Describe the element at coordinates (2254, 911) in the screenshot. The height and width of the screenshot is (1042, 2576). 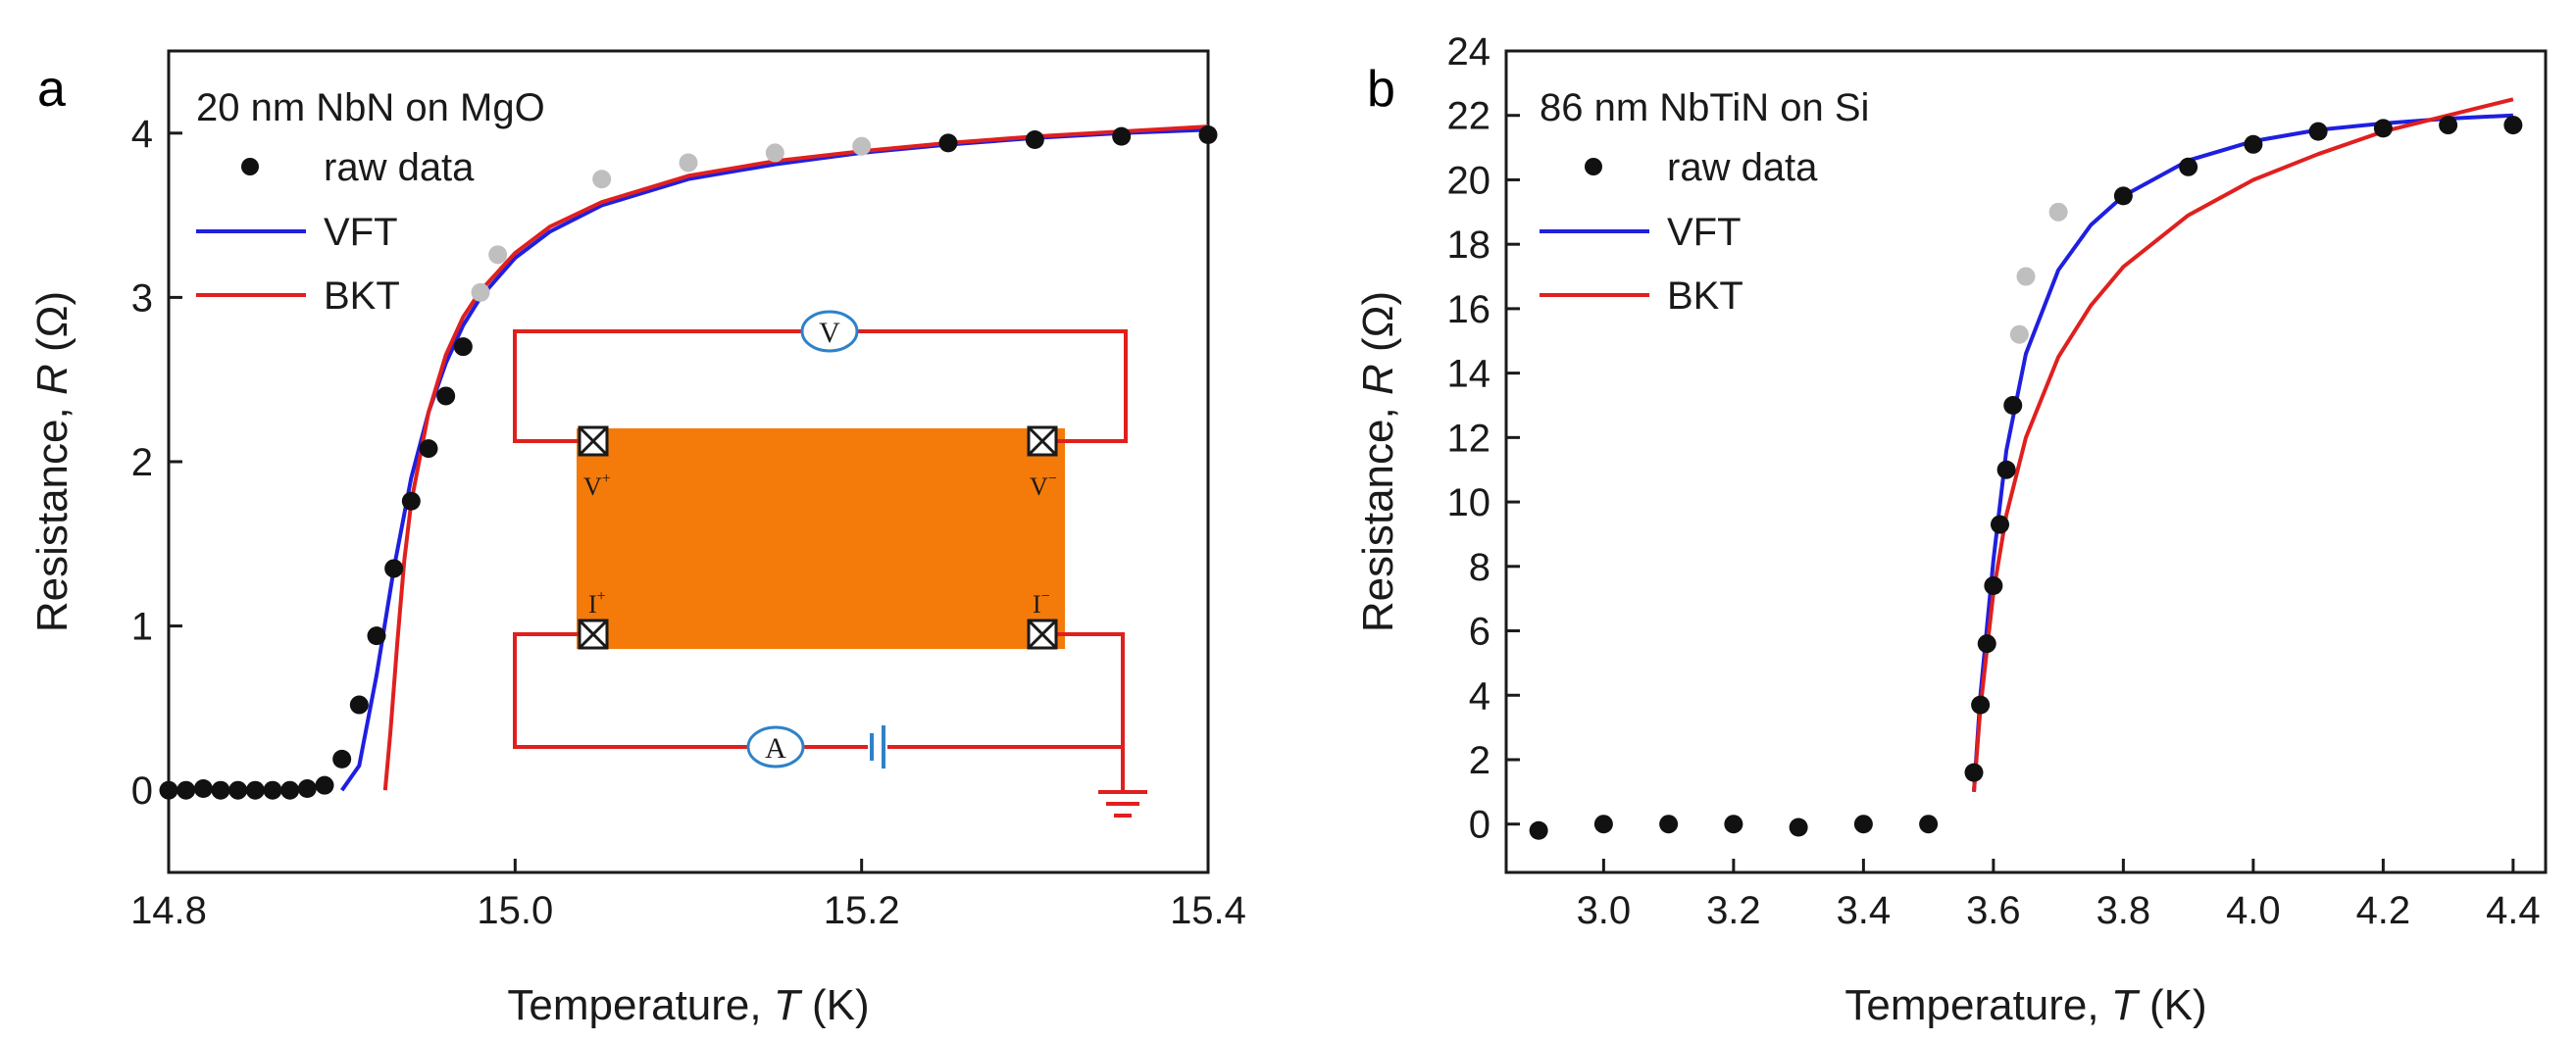
I see `x-tick-label: 4.0` at that location.